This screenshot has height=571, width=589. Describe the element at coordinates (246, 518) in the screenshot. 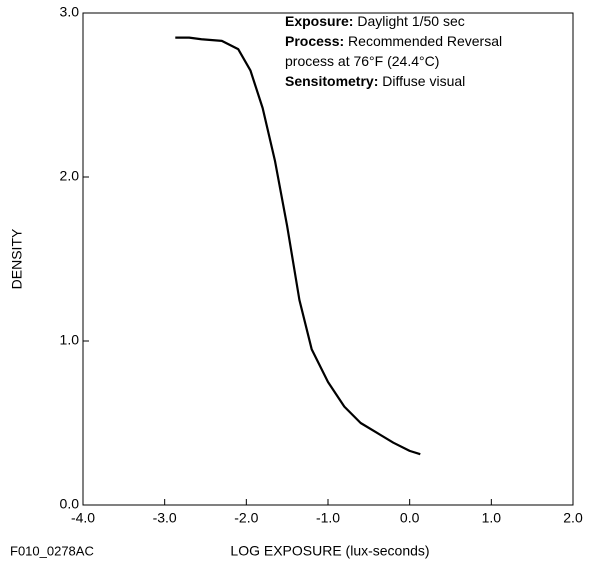

I see `x-tick-label: -2.0` at that location.